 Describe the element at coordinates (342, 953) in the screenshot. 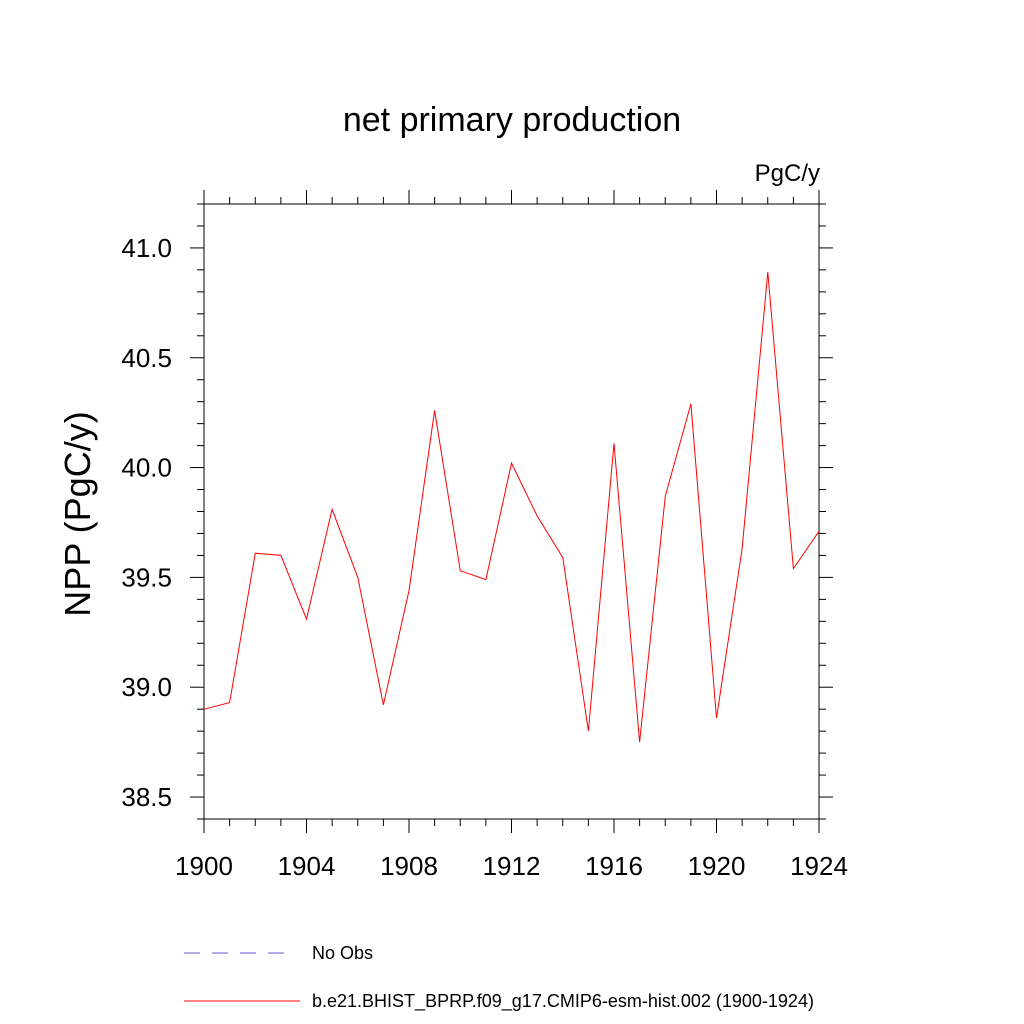

I see `legend-label-no-obs: No Obs` at that location.